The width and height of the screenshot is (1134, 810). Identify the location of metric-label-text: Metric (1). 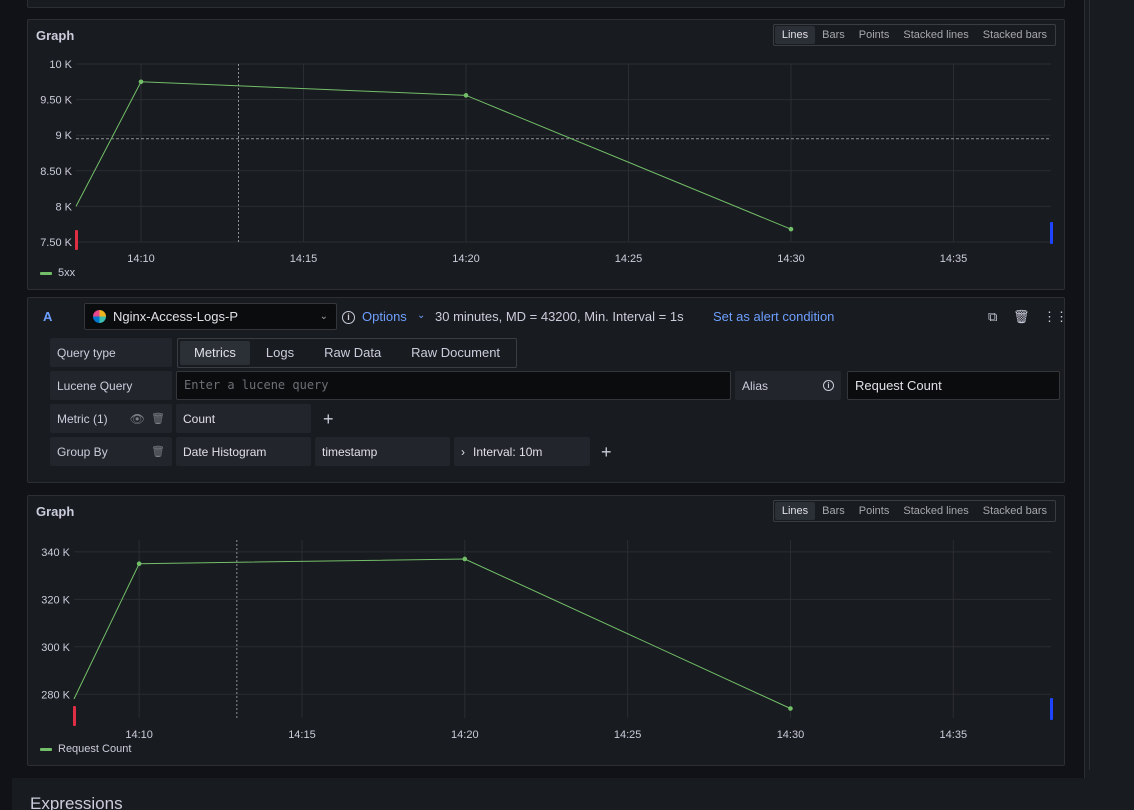
(82, 418).